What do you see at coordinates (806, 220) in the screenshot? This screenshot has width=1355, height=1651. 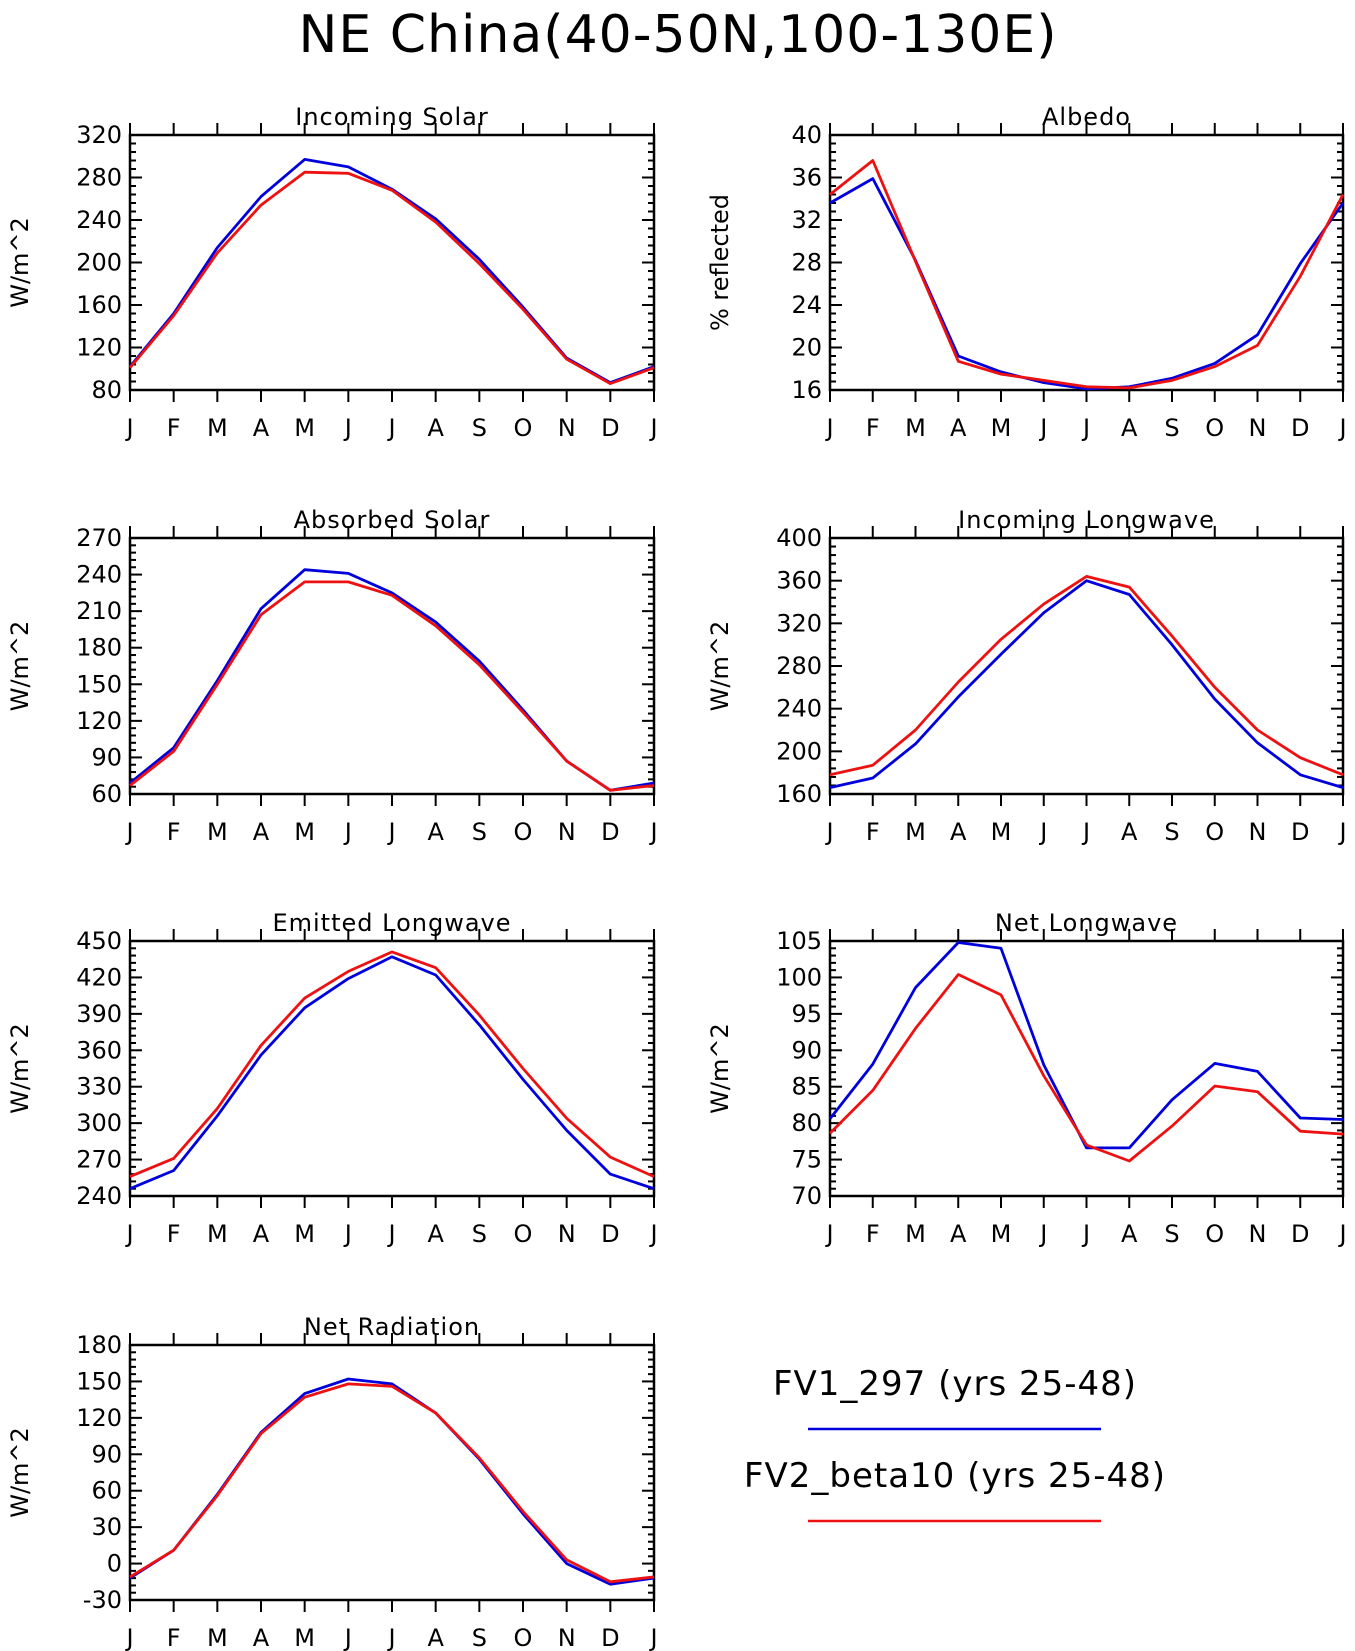 I see `y-tick-label: 32` at bounding box center [806, 220].